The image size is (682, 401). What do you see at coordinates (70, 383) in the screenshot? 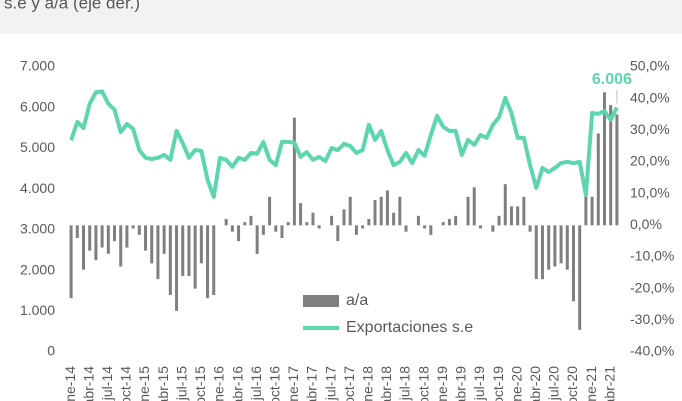
I see `x-tick-label: ene-14` at bounding box center [70, 383].